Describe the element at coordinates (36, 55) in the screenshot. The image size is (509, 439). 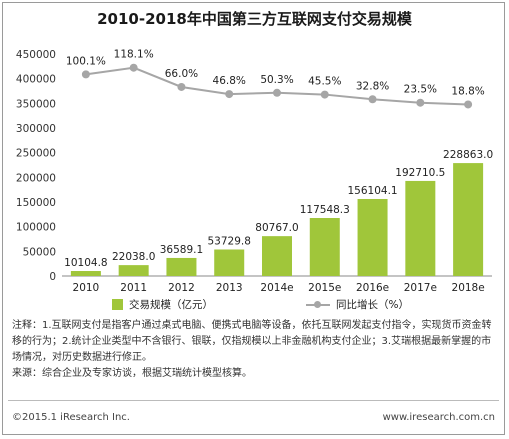
I see `y-tick-label: 450000` at that location.